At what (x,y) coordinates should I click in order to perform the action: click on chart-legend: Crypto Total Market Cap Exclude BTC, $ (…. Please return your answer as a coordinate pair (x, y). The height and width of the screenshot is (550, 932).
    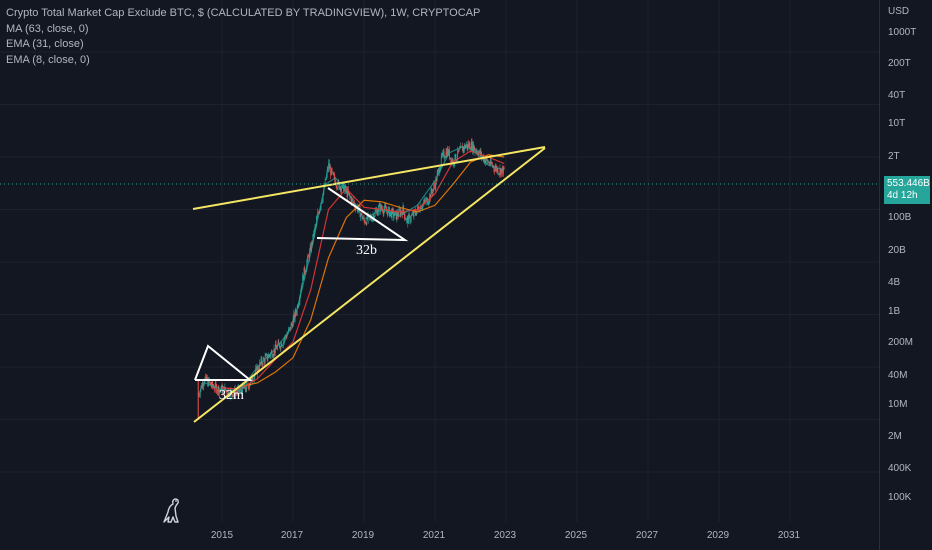
    Looking at the image, I should click on (243, 37).